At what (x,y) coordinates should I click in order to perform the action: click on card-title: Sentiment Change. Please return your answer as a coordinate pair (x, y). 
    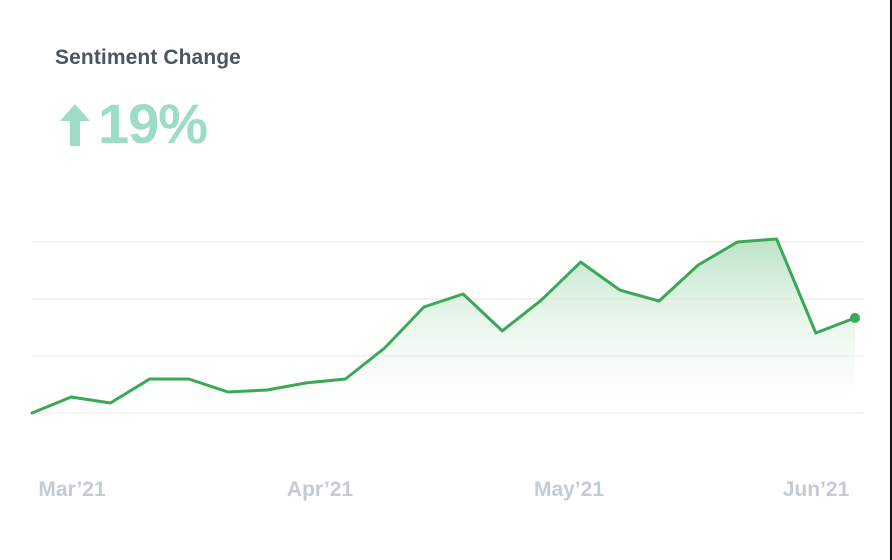
    Looking at the image, I should click on (148, 57).